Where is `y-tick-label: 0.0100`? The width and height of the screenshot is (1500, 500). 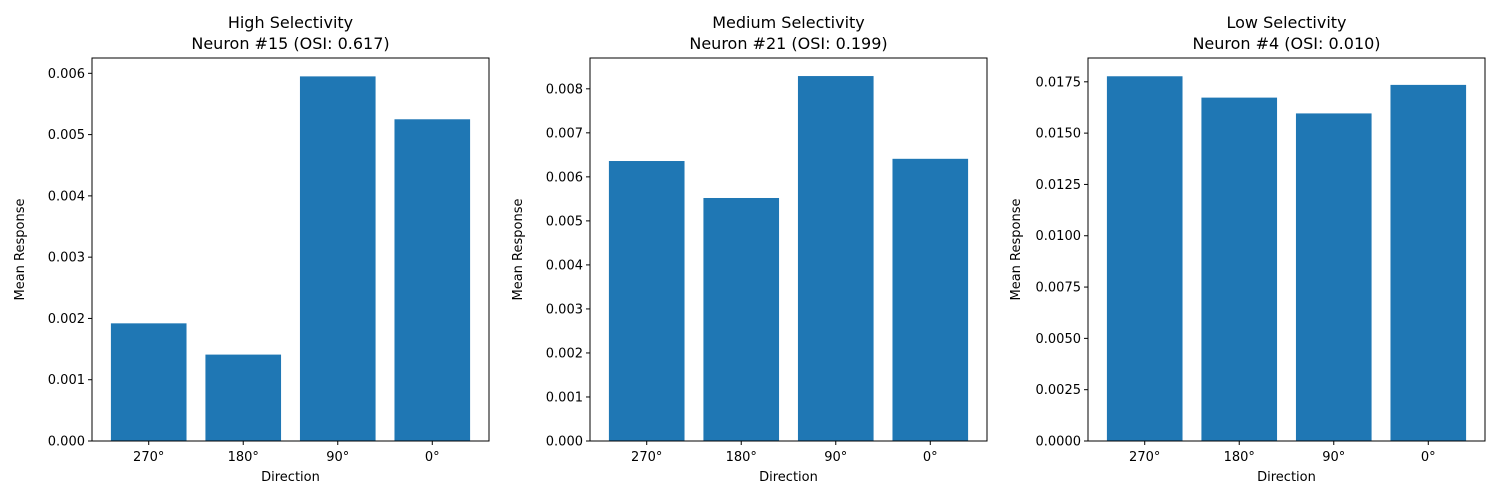
y-tick-label: 0.0100 is located at coordinates (1059, 236).